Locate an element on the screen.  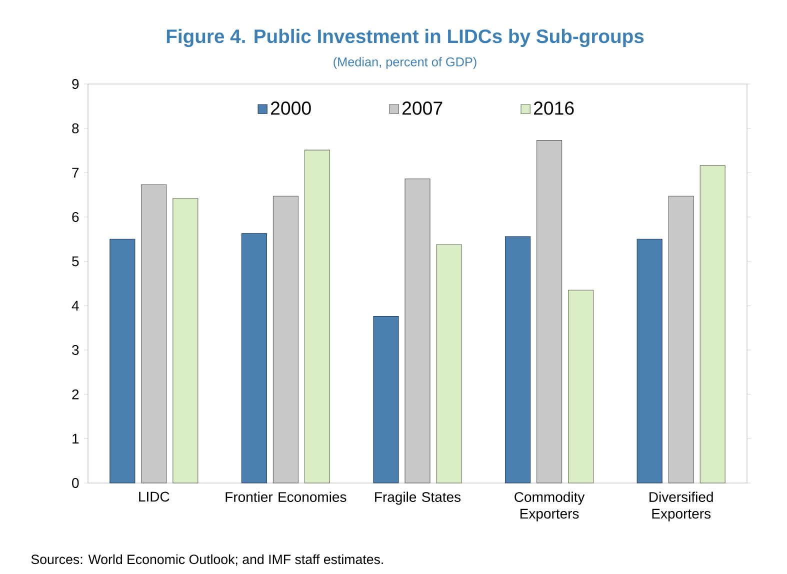
chart-subtitle: (Median, percent of GDP) is located at coordinates (405, 63).